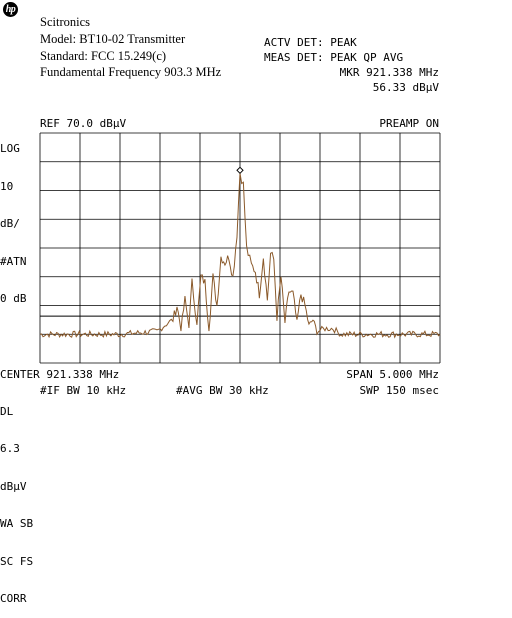 This screenshot has height=618, width=512. Describe the element at coordinates (334, 57) in the screenshot. I see `measure-detector: MEAS DET: PEAK QP AVG` at that location.